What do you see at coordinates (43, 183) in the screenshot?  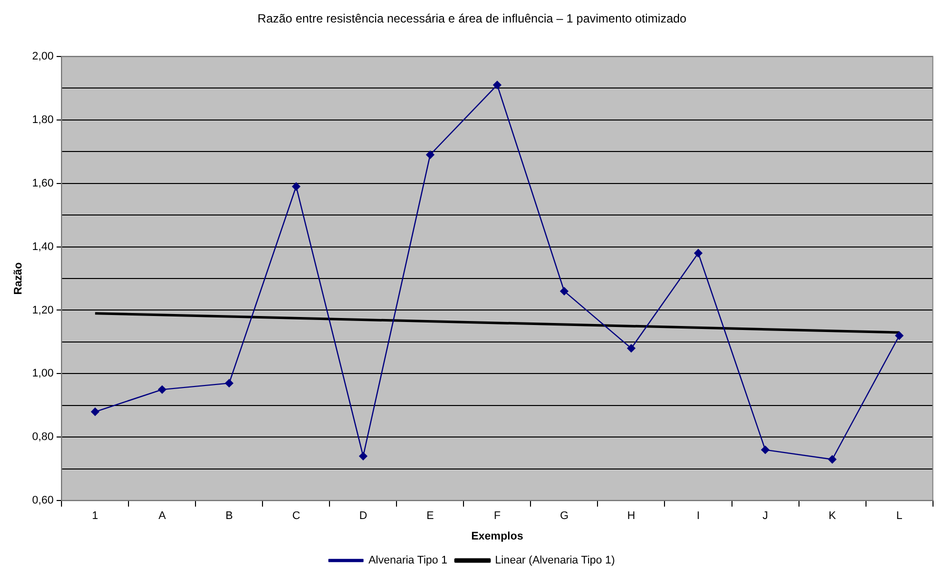 I see `y-tick-label: 1,60` at bounding box center [43, 183].